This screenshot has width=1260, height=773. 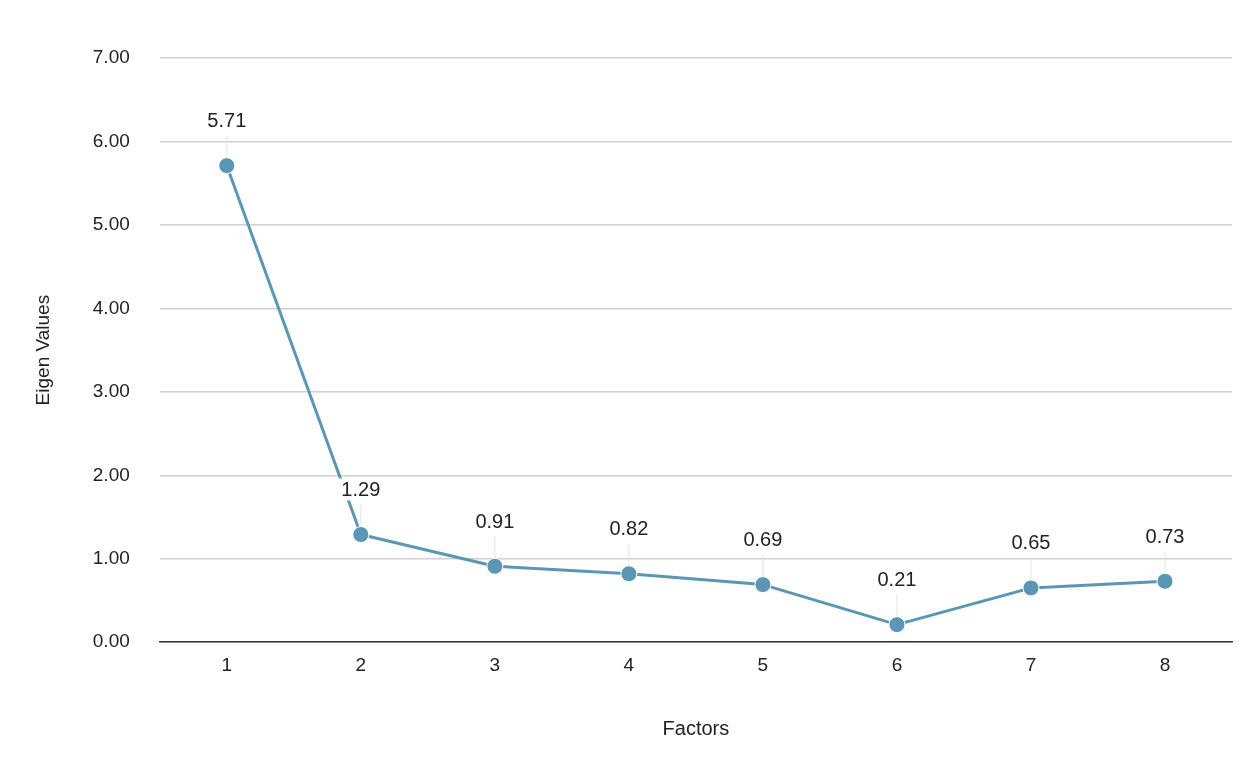 What do you see at coordinates (227, 120) in the screenshot?
I see `data-label: 5.71` at bounding box center [227, 120].